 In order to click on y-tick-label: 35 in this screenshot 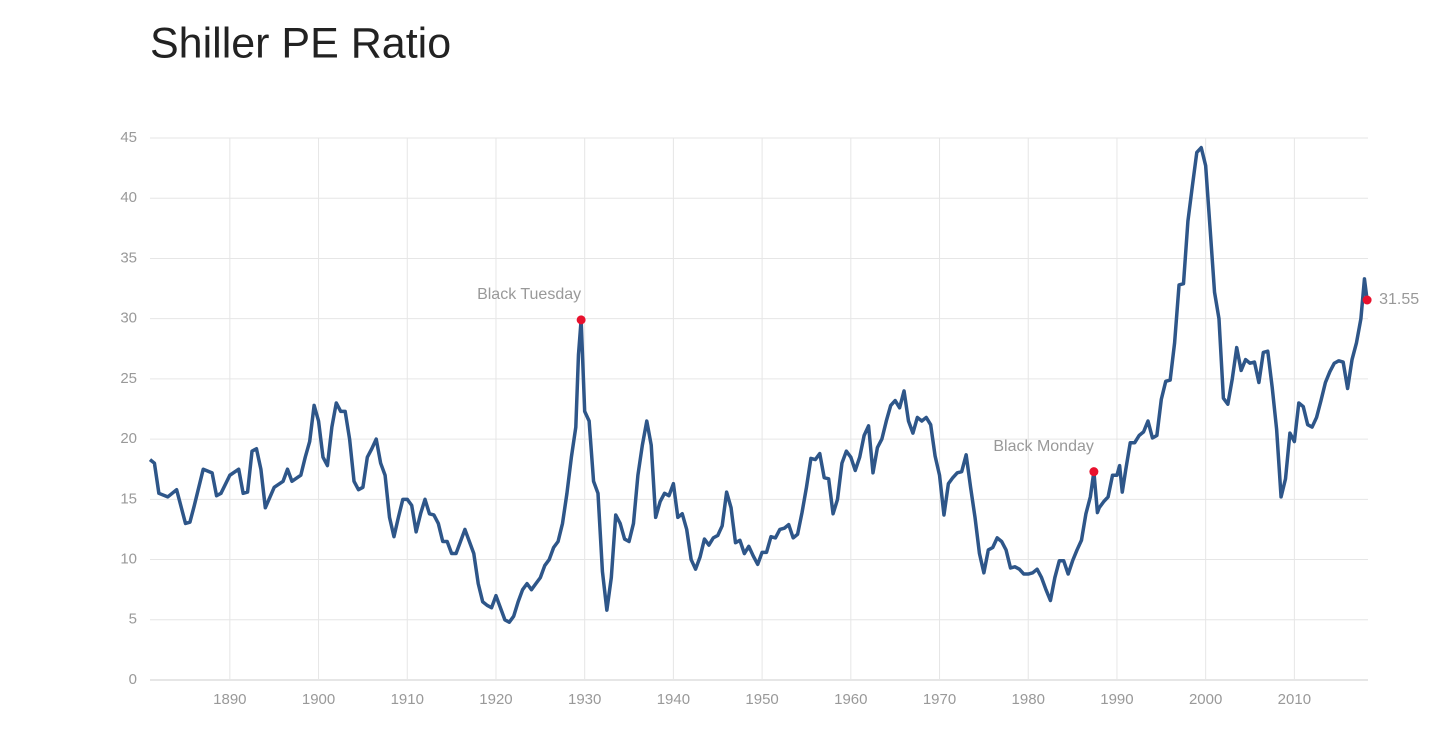, I will do `click(128, 257)`.